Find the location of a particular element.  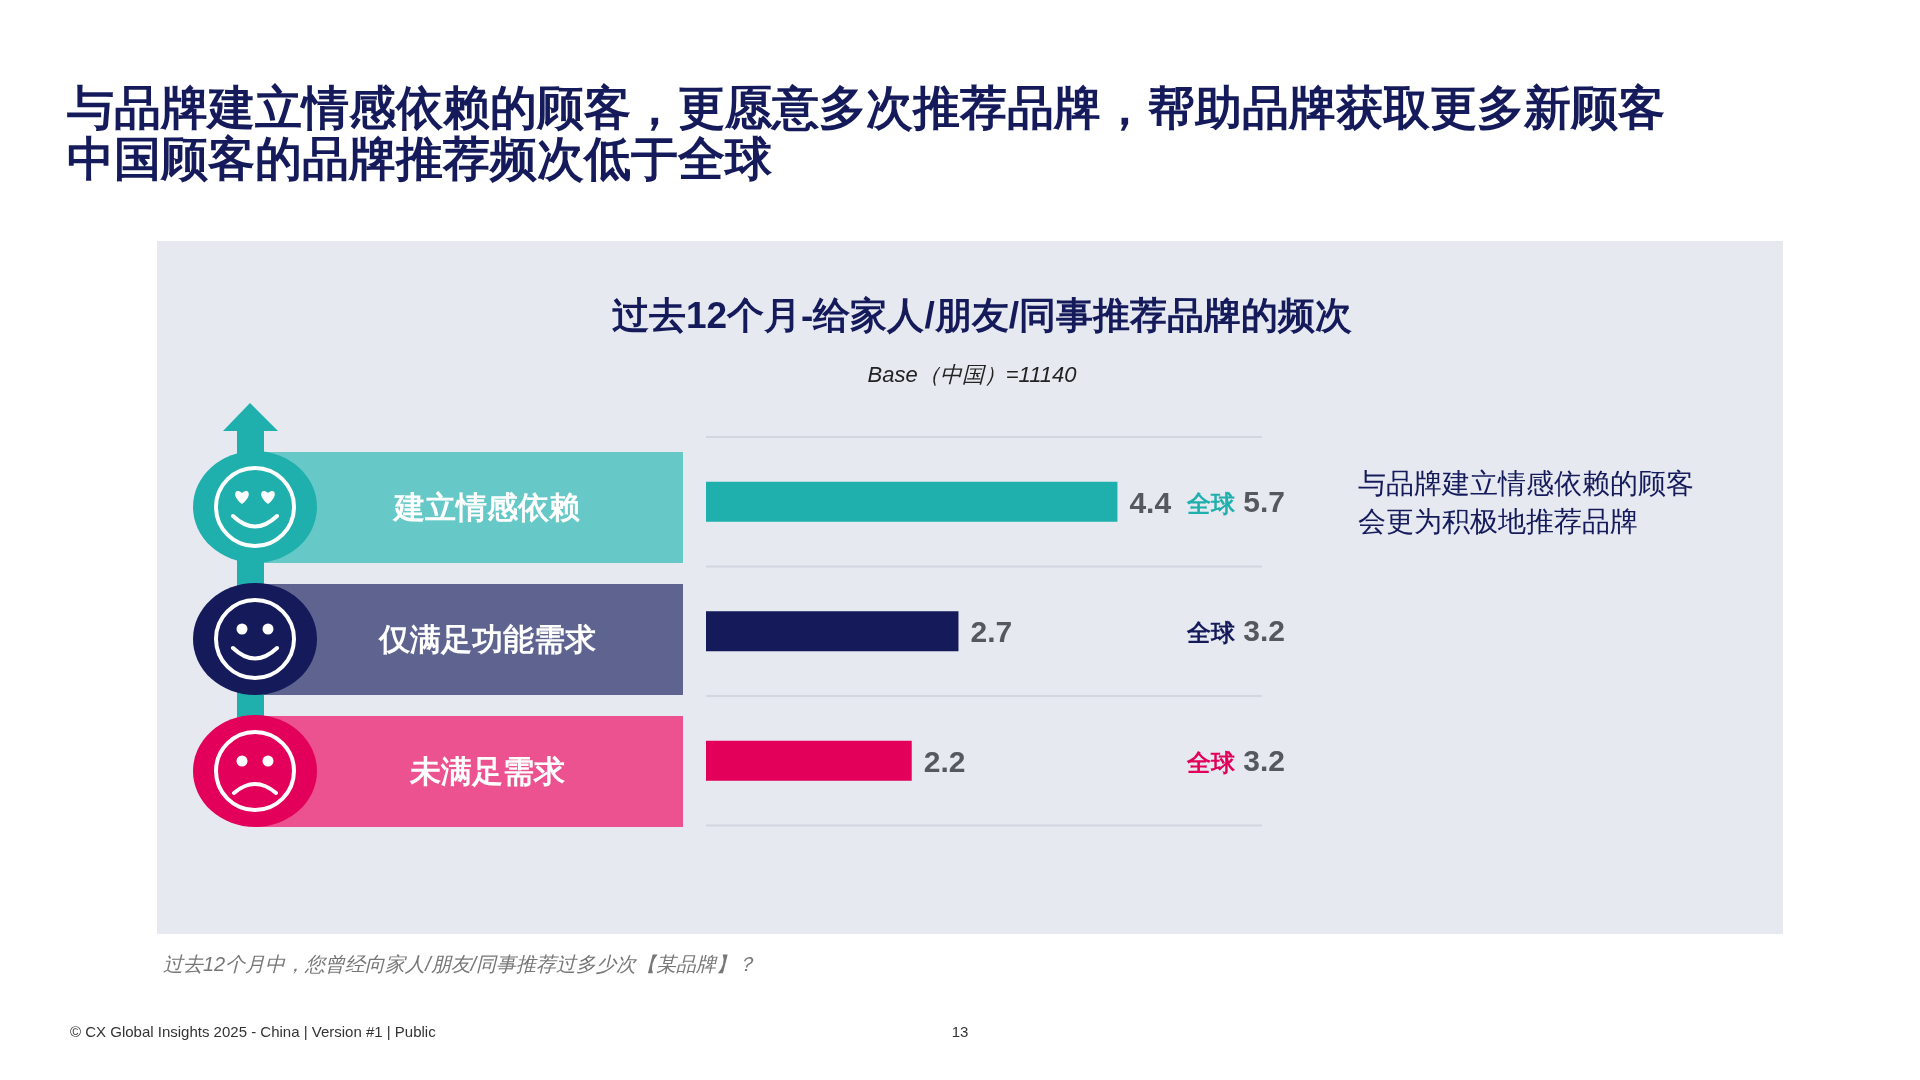

text: 过去12个月-给家人/朋友/同事推荐品牌的频次 is located at coordinates (982, 315).